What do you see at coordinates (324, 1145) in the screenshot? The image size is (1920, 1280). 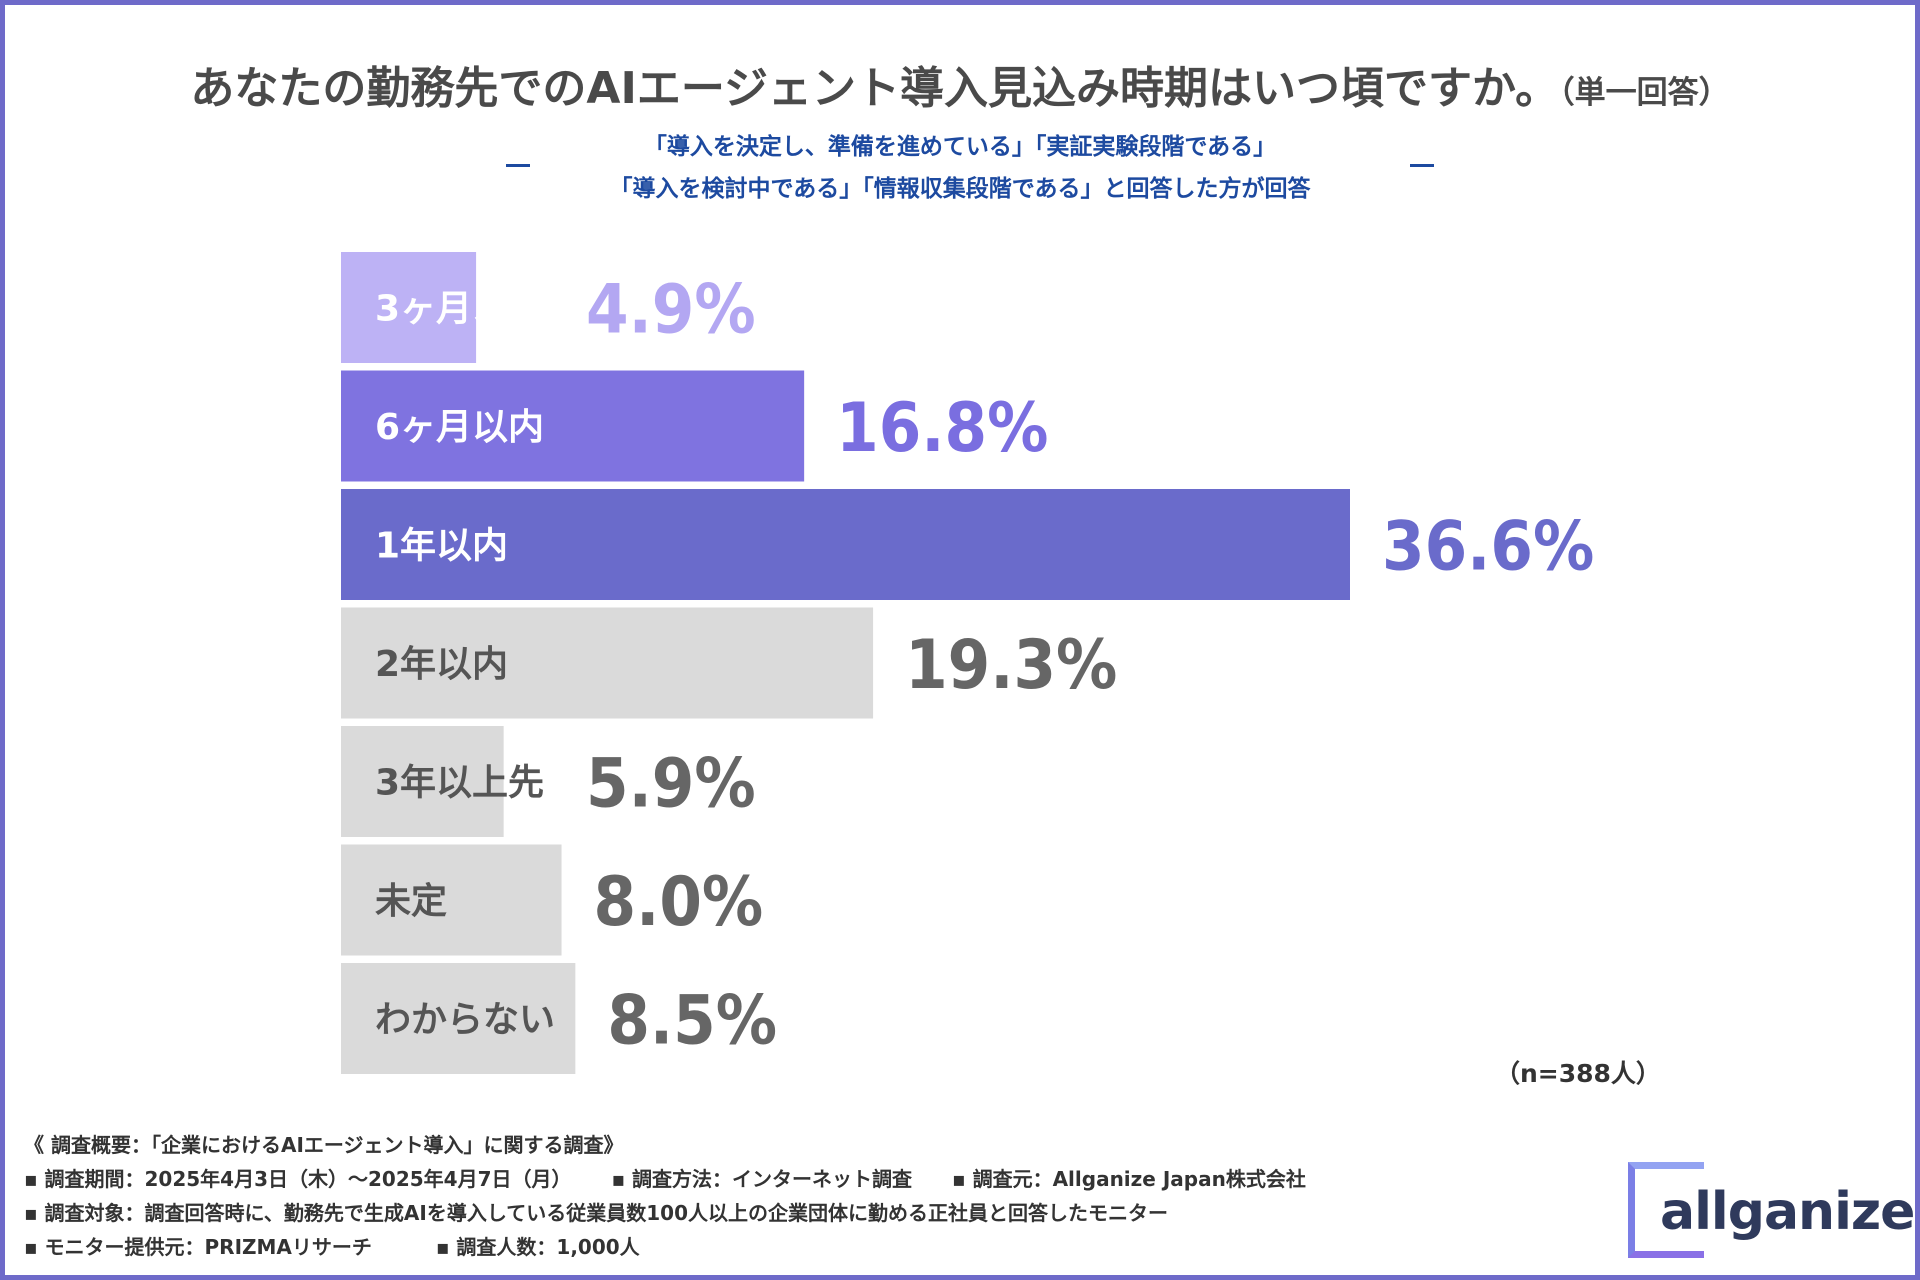 I see `footer-heading: 《 調査概要：「企業におけるAIエージェント導入」に関する調査》` at bounding box center [324, 1145].